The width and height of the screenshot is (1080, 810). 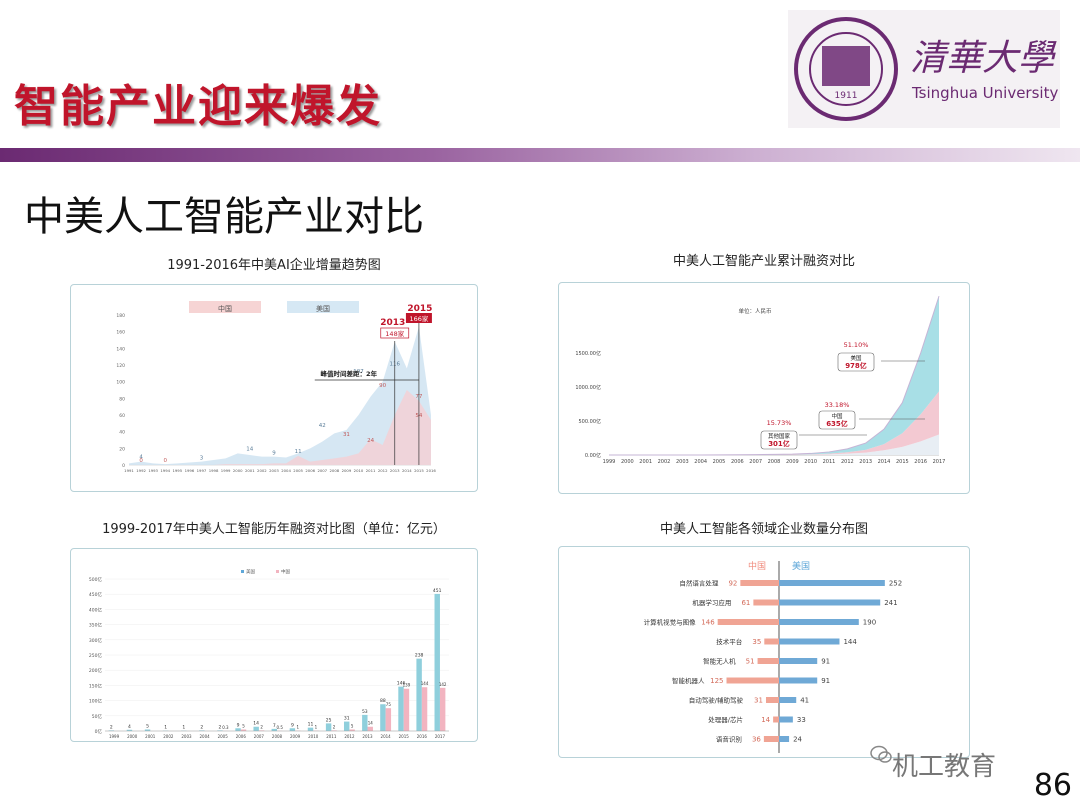 I want to click on data-label-us: 252, so click(x=895, y=584).